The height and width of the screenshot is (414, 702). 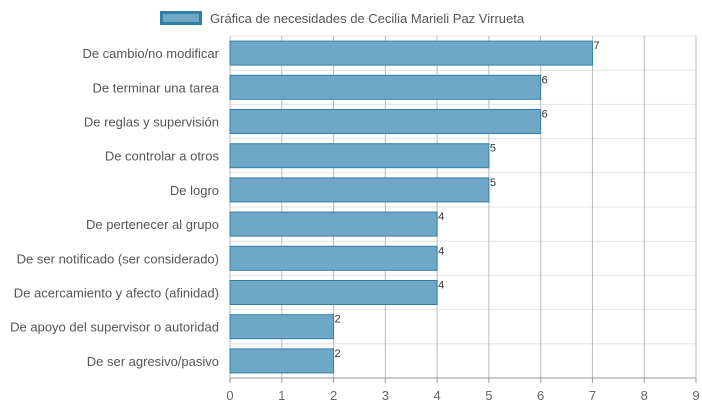 I want to click on category-label: De reglas y supervisión, so click(x=151, y=122).